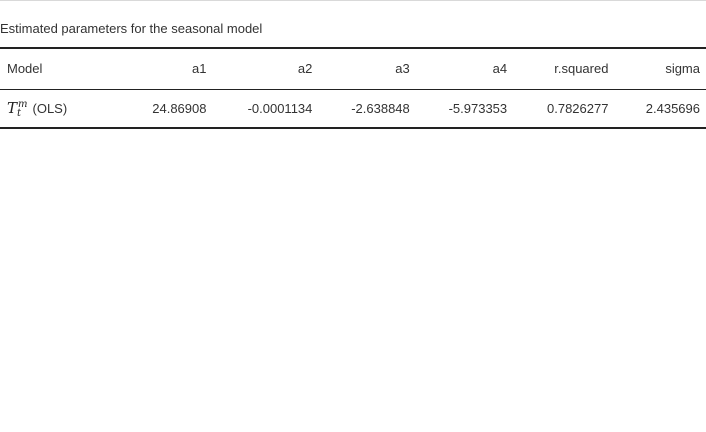  Describe the element at coordinates (19, 114) in the screenshot. I see `model-subscript: t` at that location.